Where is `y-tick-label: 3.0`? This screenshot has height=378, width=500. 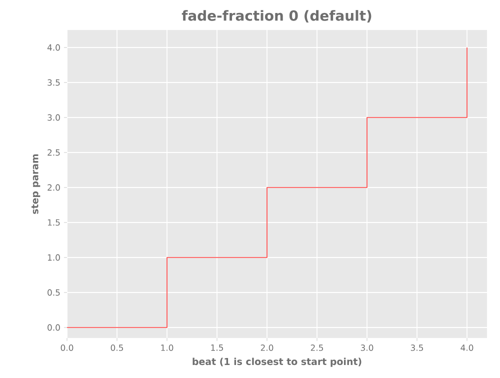
y-tick-label: 3.0 is located at coordinates (54, 117).